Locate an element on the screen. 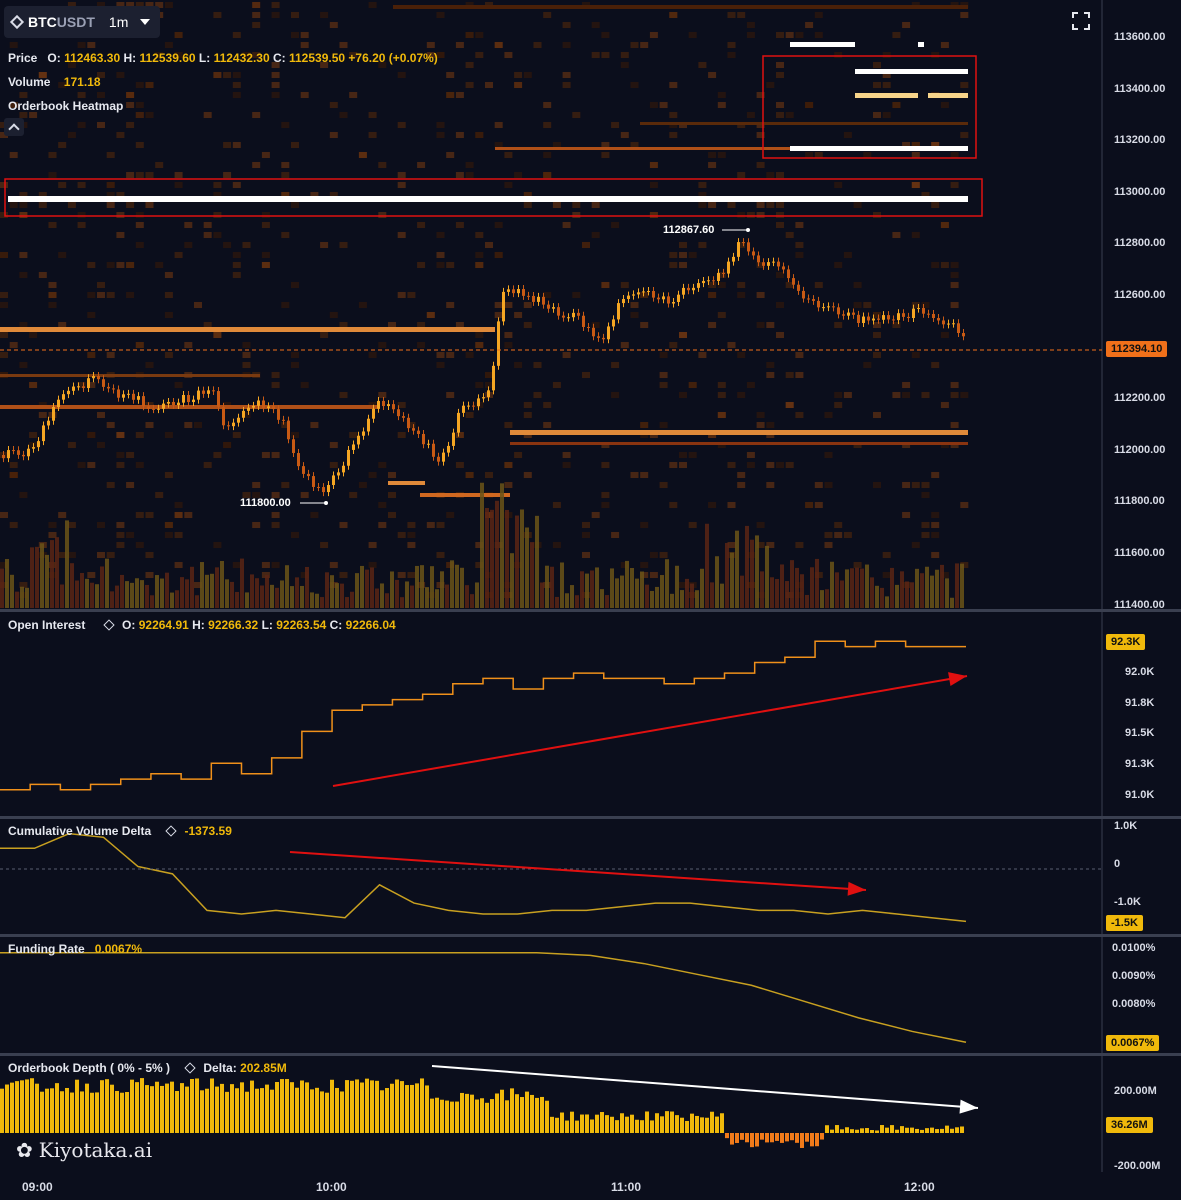 The height and width of the screenshot is (1200, 1181). collapse-legend-button is located at coordinates (14, 127).